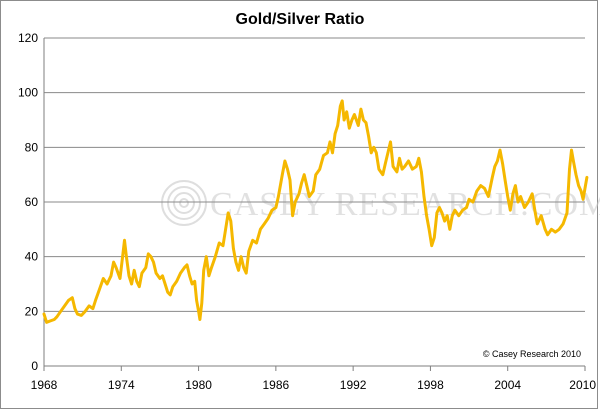 The width and height of the screenshot is (600, 411). Describe the element at coordinates (276, 385) in the screenshot. I see `x-tick-label: 1986` at that location.